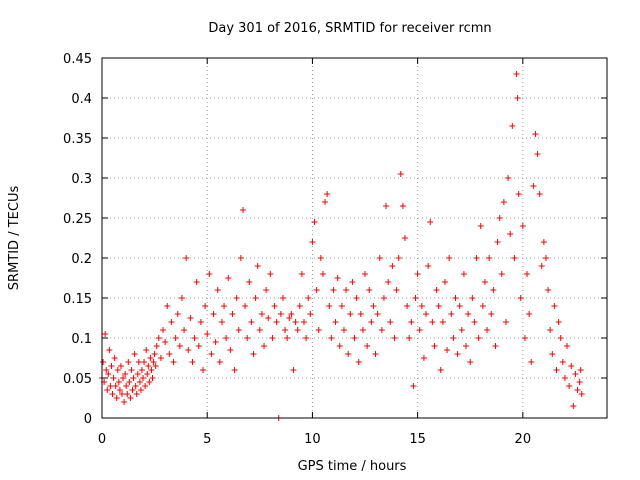 Image resolution: width=640 pixels, height=480 pixels. What do you see at coordinates (352, 466) in the screenshot?
I see `x-axis-label: GPS time / hours` at bounding box center [352, 466].